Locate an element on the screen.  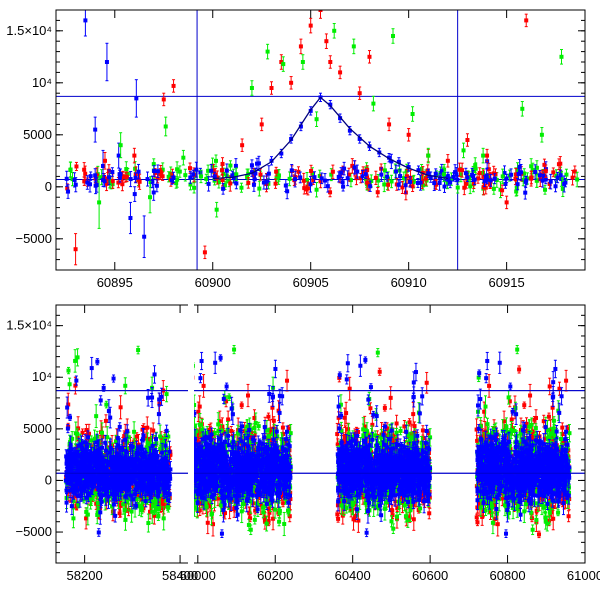
y-tick-label: 1.5×10⁴ is located at coordinates (29, 30).